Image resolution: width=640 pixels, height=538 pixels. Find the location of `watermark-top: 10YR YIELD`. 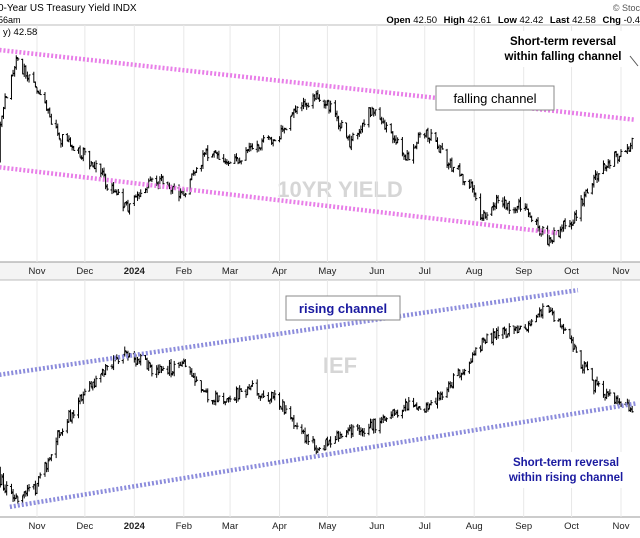

watermark-top: 10YR YIELD is located at coordinates (340, 189).